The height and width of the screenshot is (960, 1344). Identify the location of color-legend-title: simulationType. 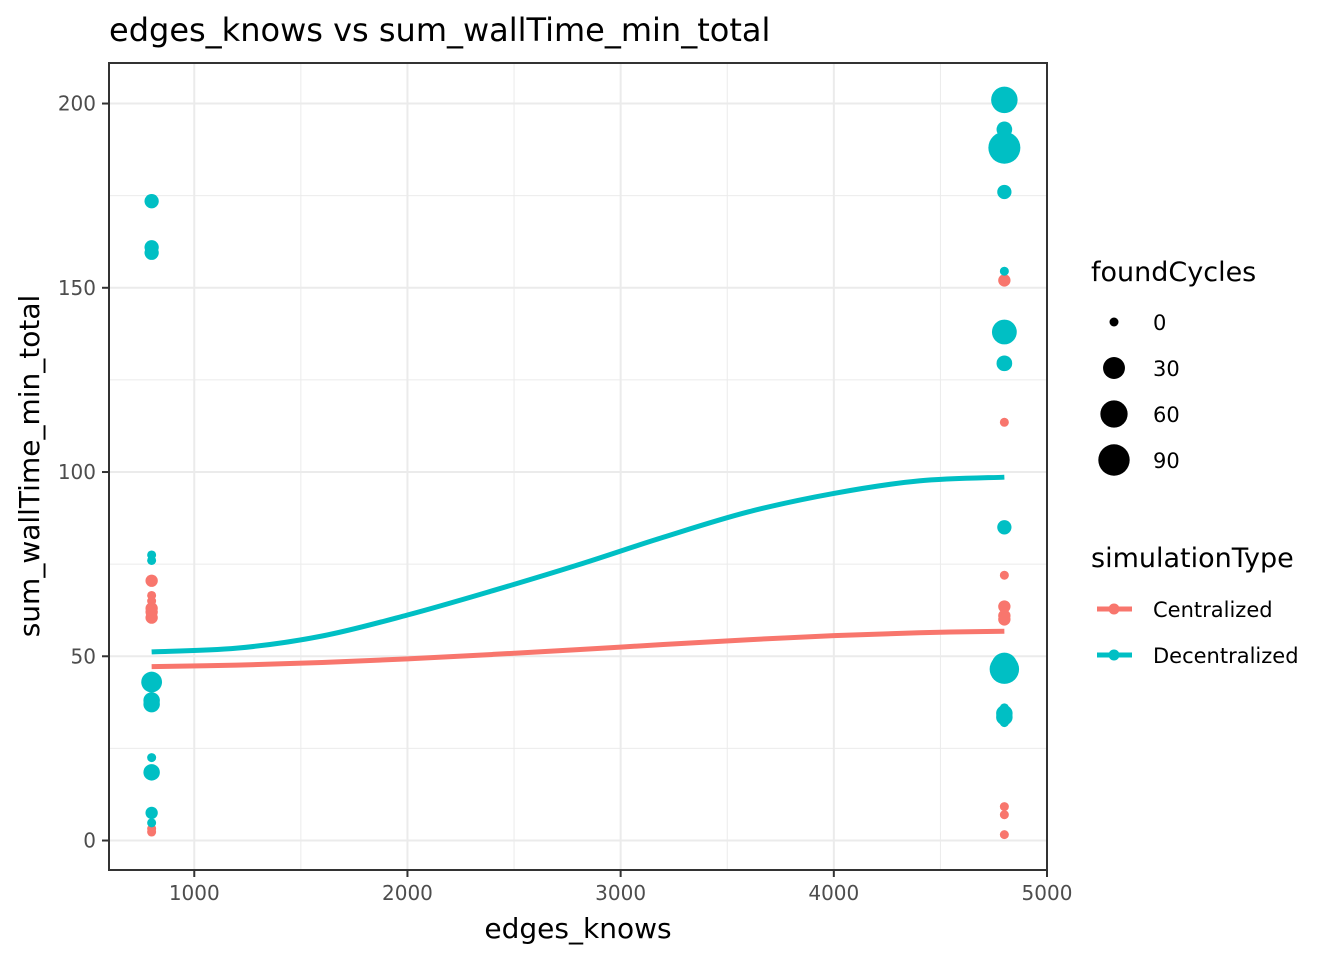
(1192, 558).